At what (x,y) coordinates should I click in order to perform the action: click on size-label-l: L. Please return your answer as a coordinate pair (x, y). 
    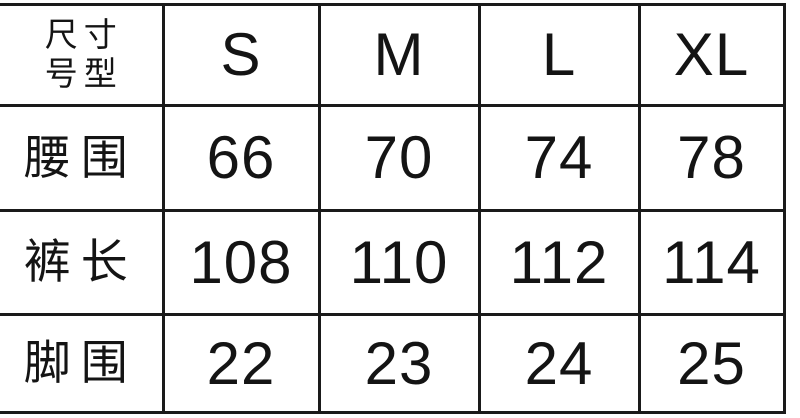
    Looking at the image, I should click on (559, 54).